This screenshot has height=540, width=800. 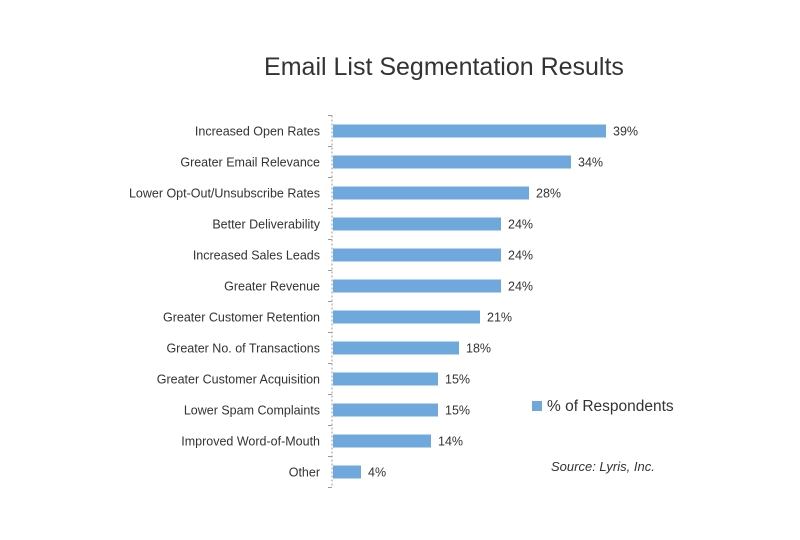 I want to click on legend: % of Respondents, so click(x=603, y=406).